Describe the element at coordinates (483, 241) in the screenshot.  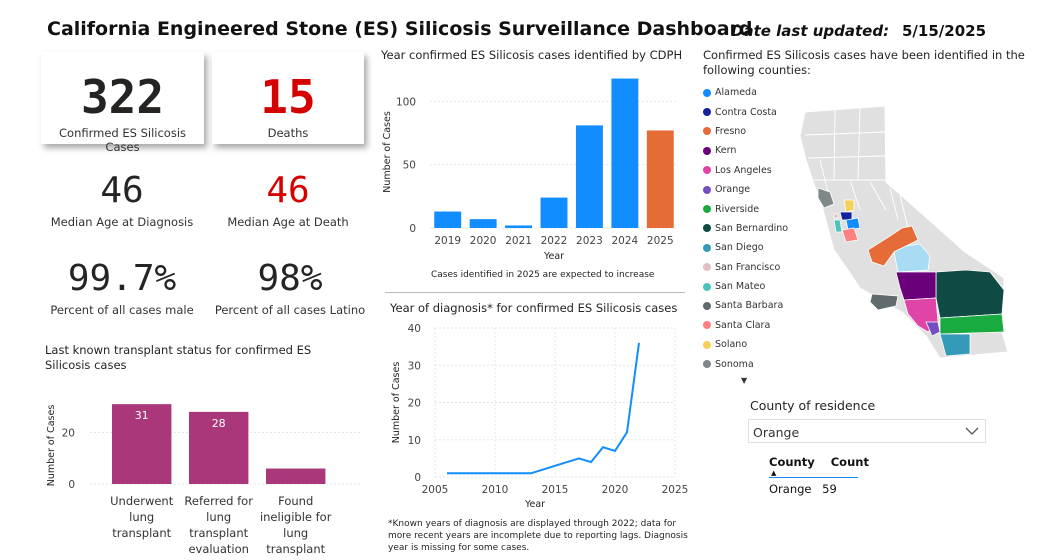
I see `cdph-xtick-label: 2020` at that location.